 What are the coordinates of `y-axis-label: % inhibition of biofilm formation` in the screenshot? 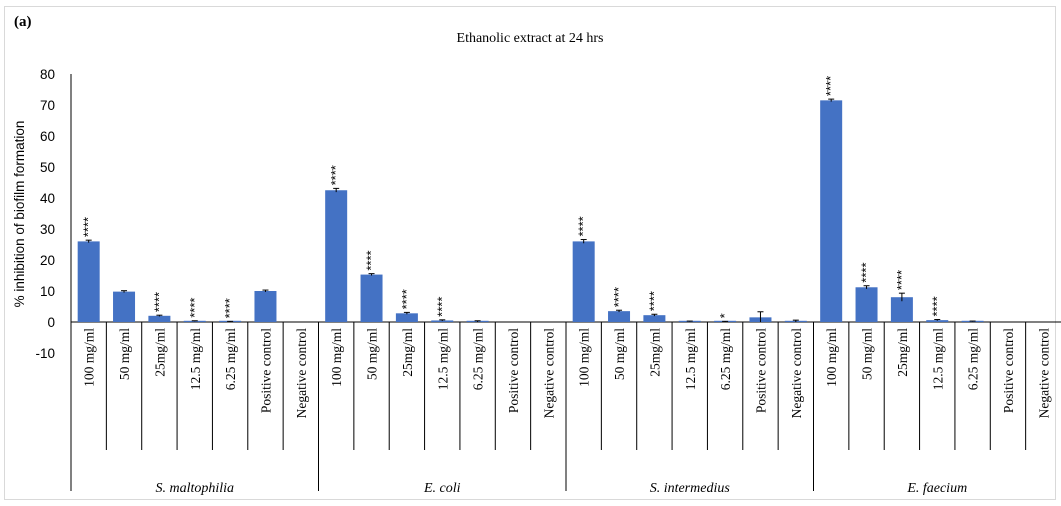 It's located at (19, 214).